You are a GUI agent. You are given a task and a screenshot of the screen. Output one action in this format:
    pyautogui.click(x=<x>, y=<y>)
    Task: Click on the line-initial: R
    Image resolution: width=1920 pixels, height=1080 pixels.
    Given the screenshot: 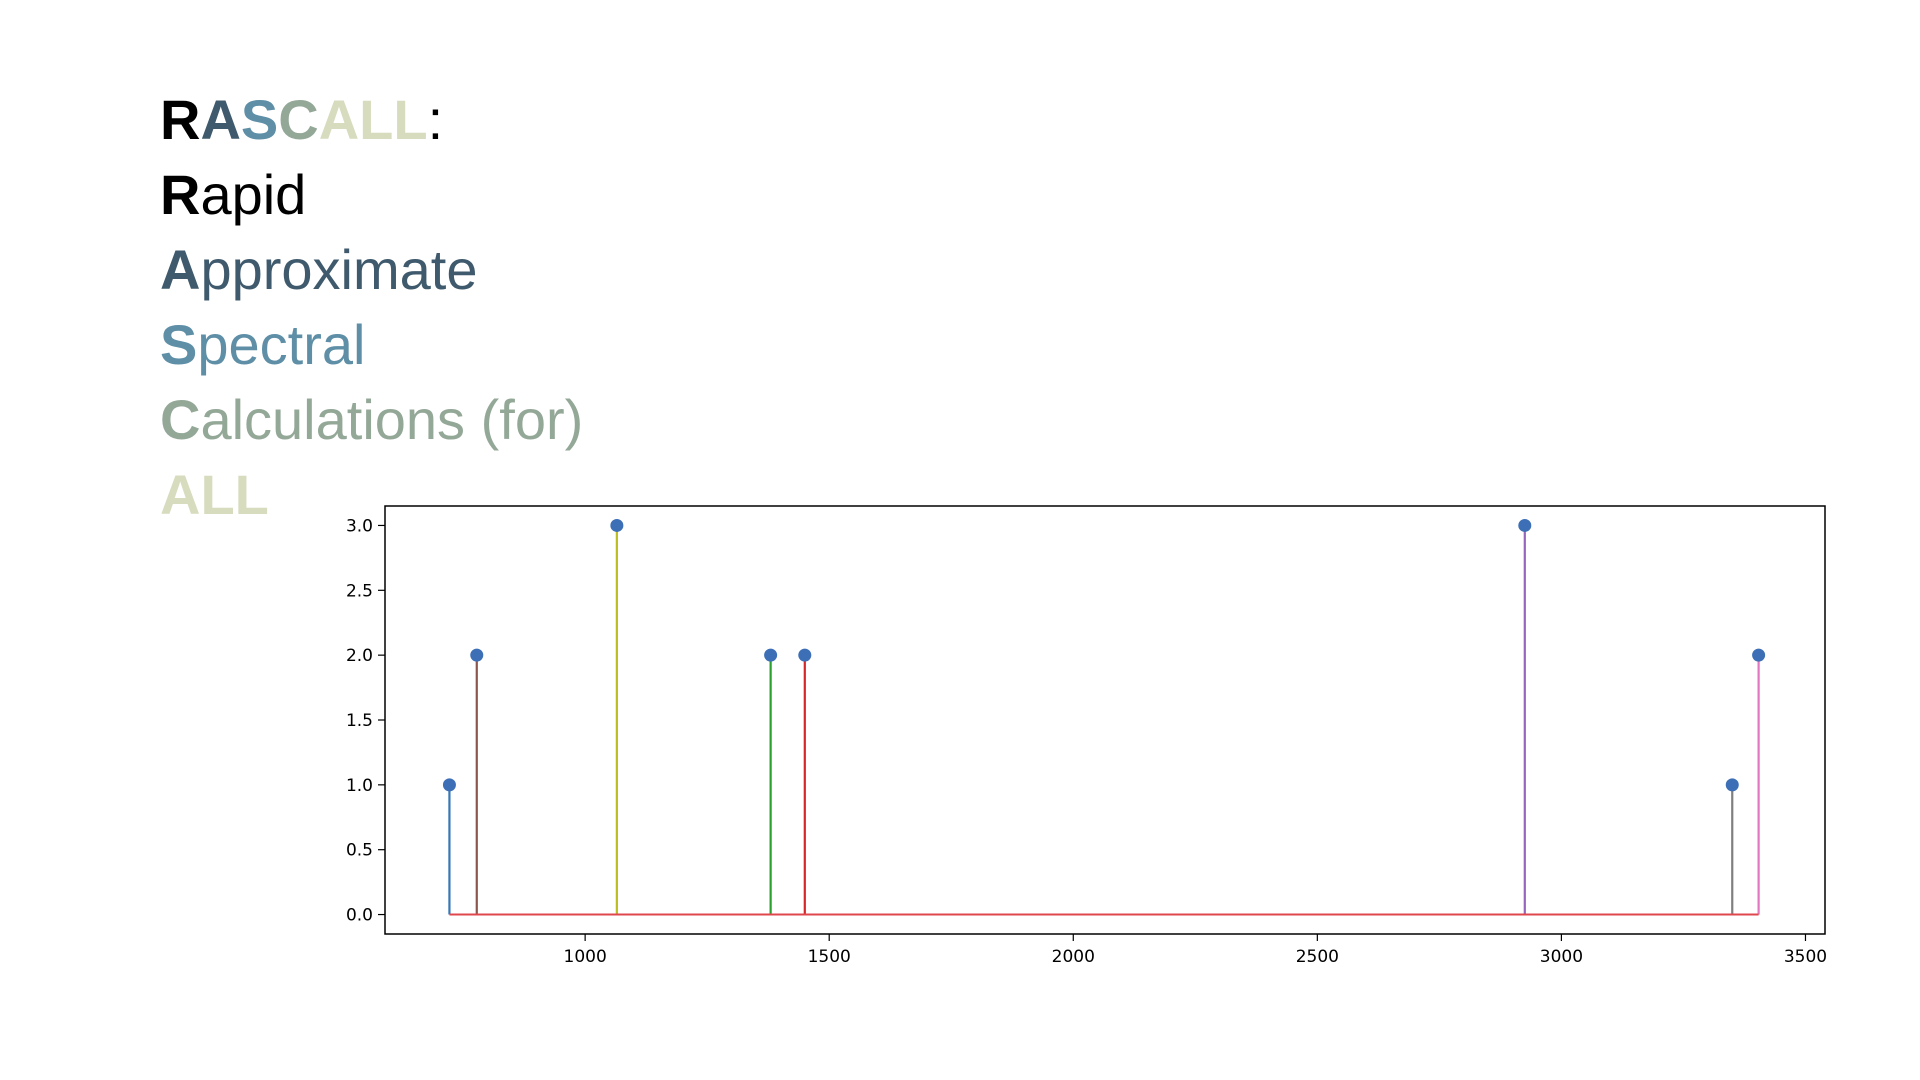 What is the action you would take?
    pyautogui.click(x=180, y=194)
    